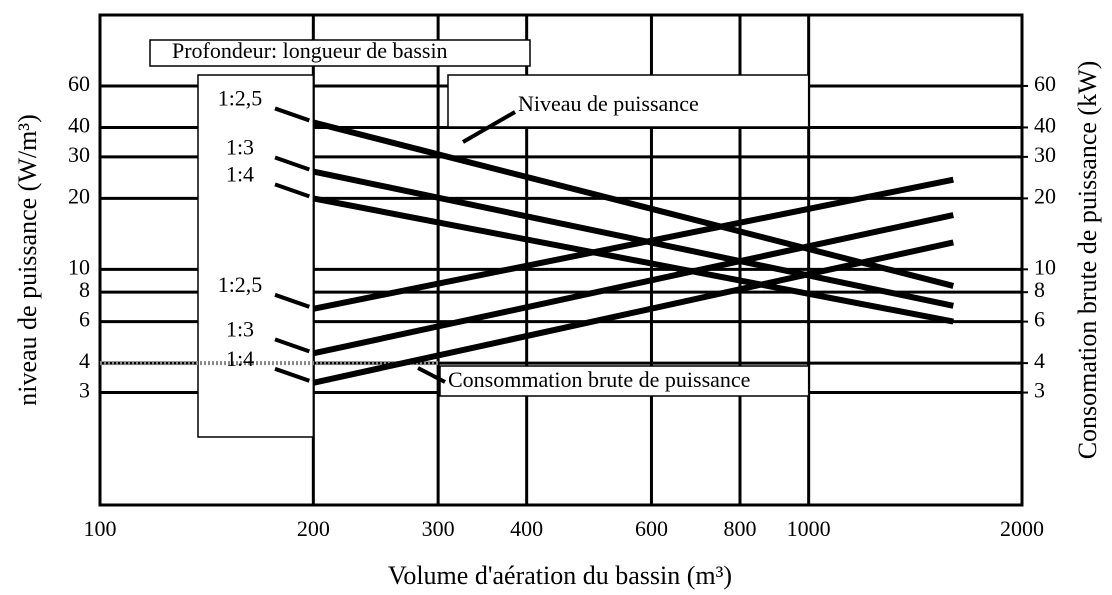  What do you see at coordinates (1087, 260) in the screenshot?
I see `y2-axis-label: Consomation brute de puissance (kW)` at bounding box center [1087, 260].